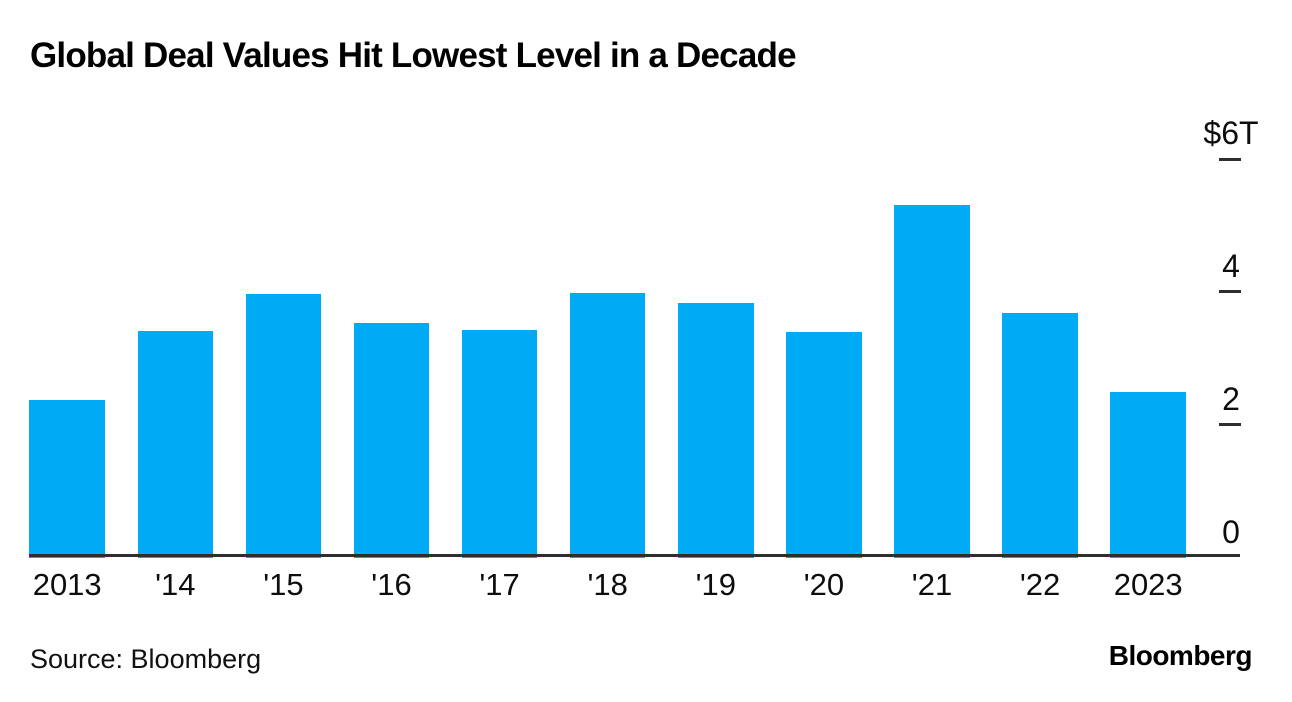 The height and width of the screenshot is (702, 1292). Describe the element at coordinates (1040, 584) in the screenshot. I see `x-label-22: '22` at that location.